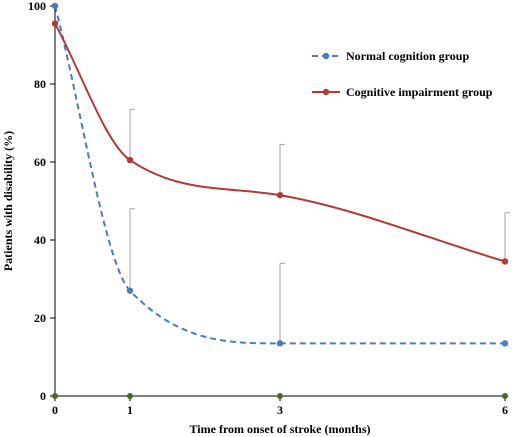  I want to click on series-1-legend-label: Normal cognition group, so click(407, 56).